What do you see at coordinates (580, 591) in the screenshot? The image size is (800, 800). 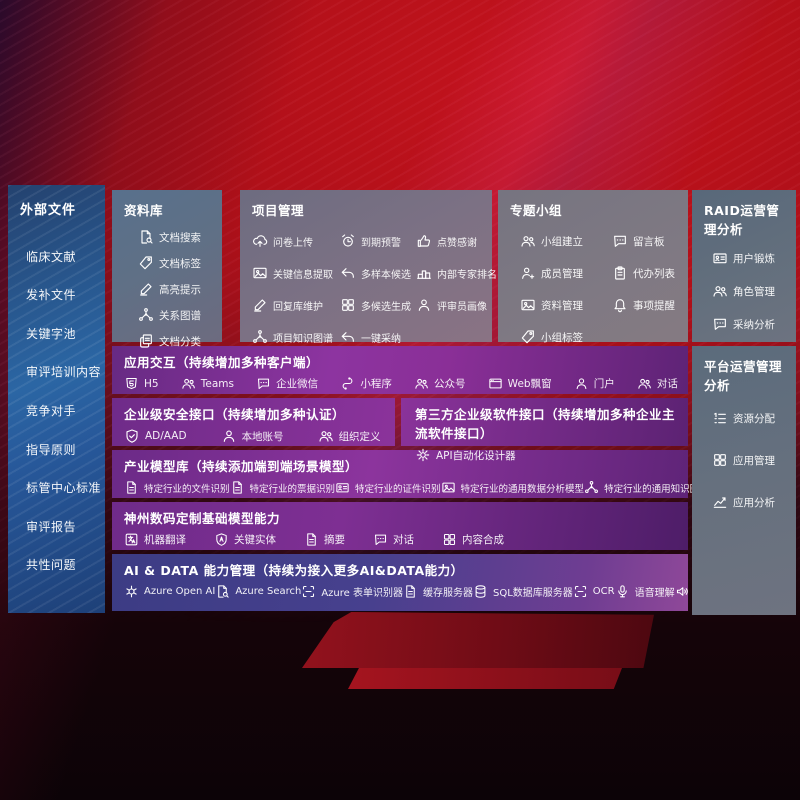 I see `ocr-icon` at bounding box center [580, 591].